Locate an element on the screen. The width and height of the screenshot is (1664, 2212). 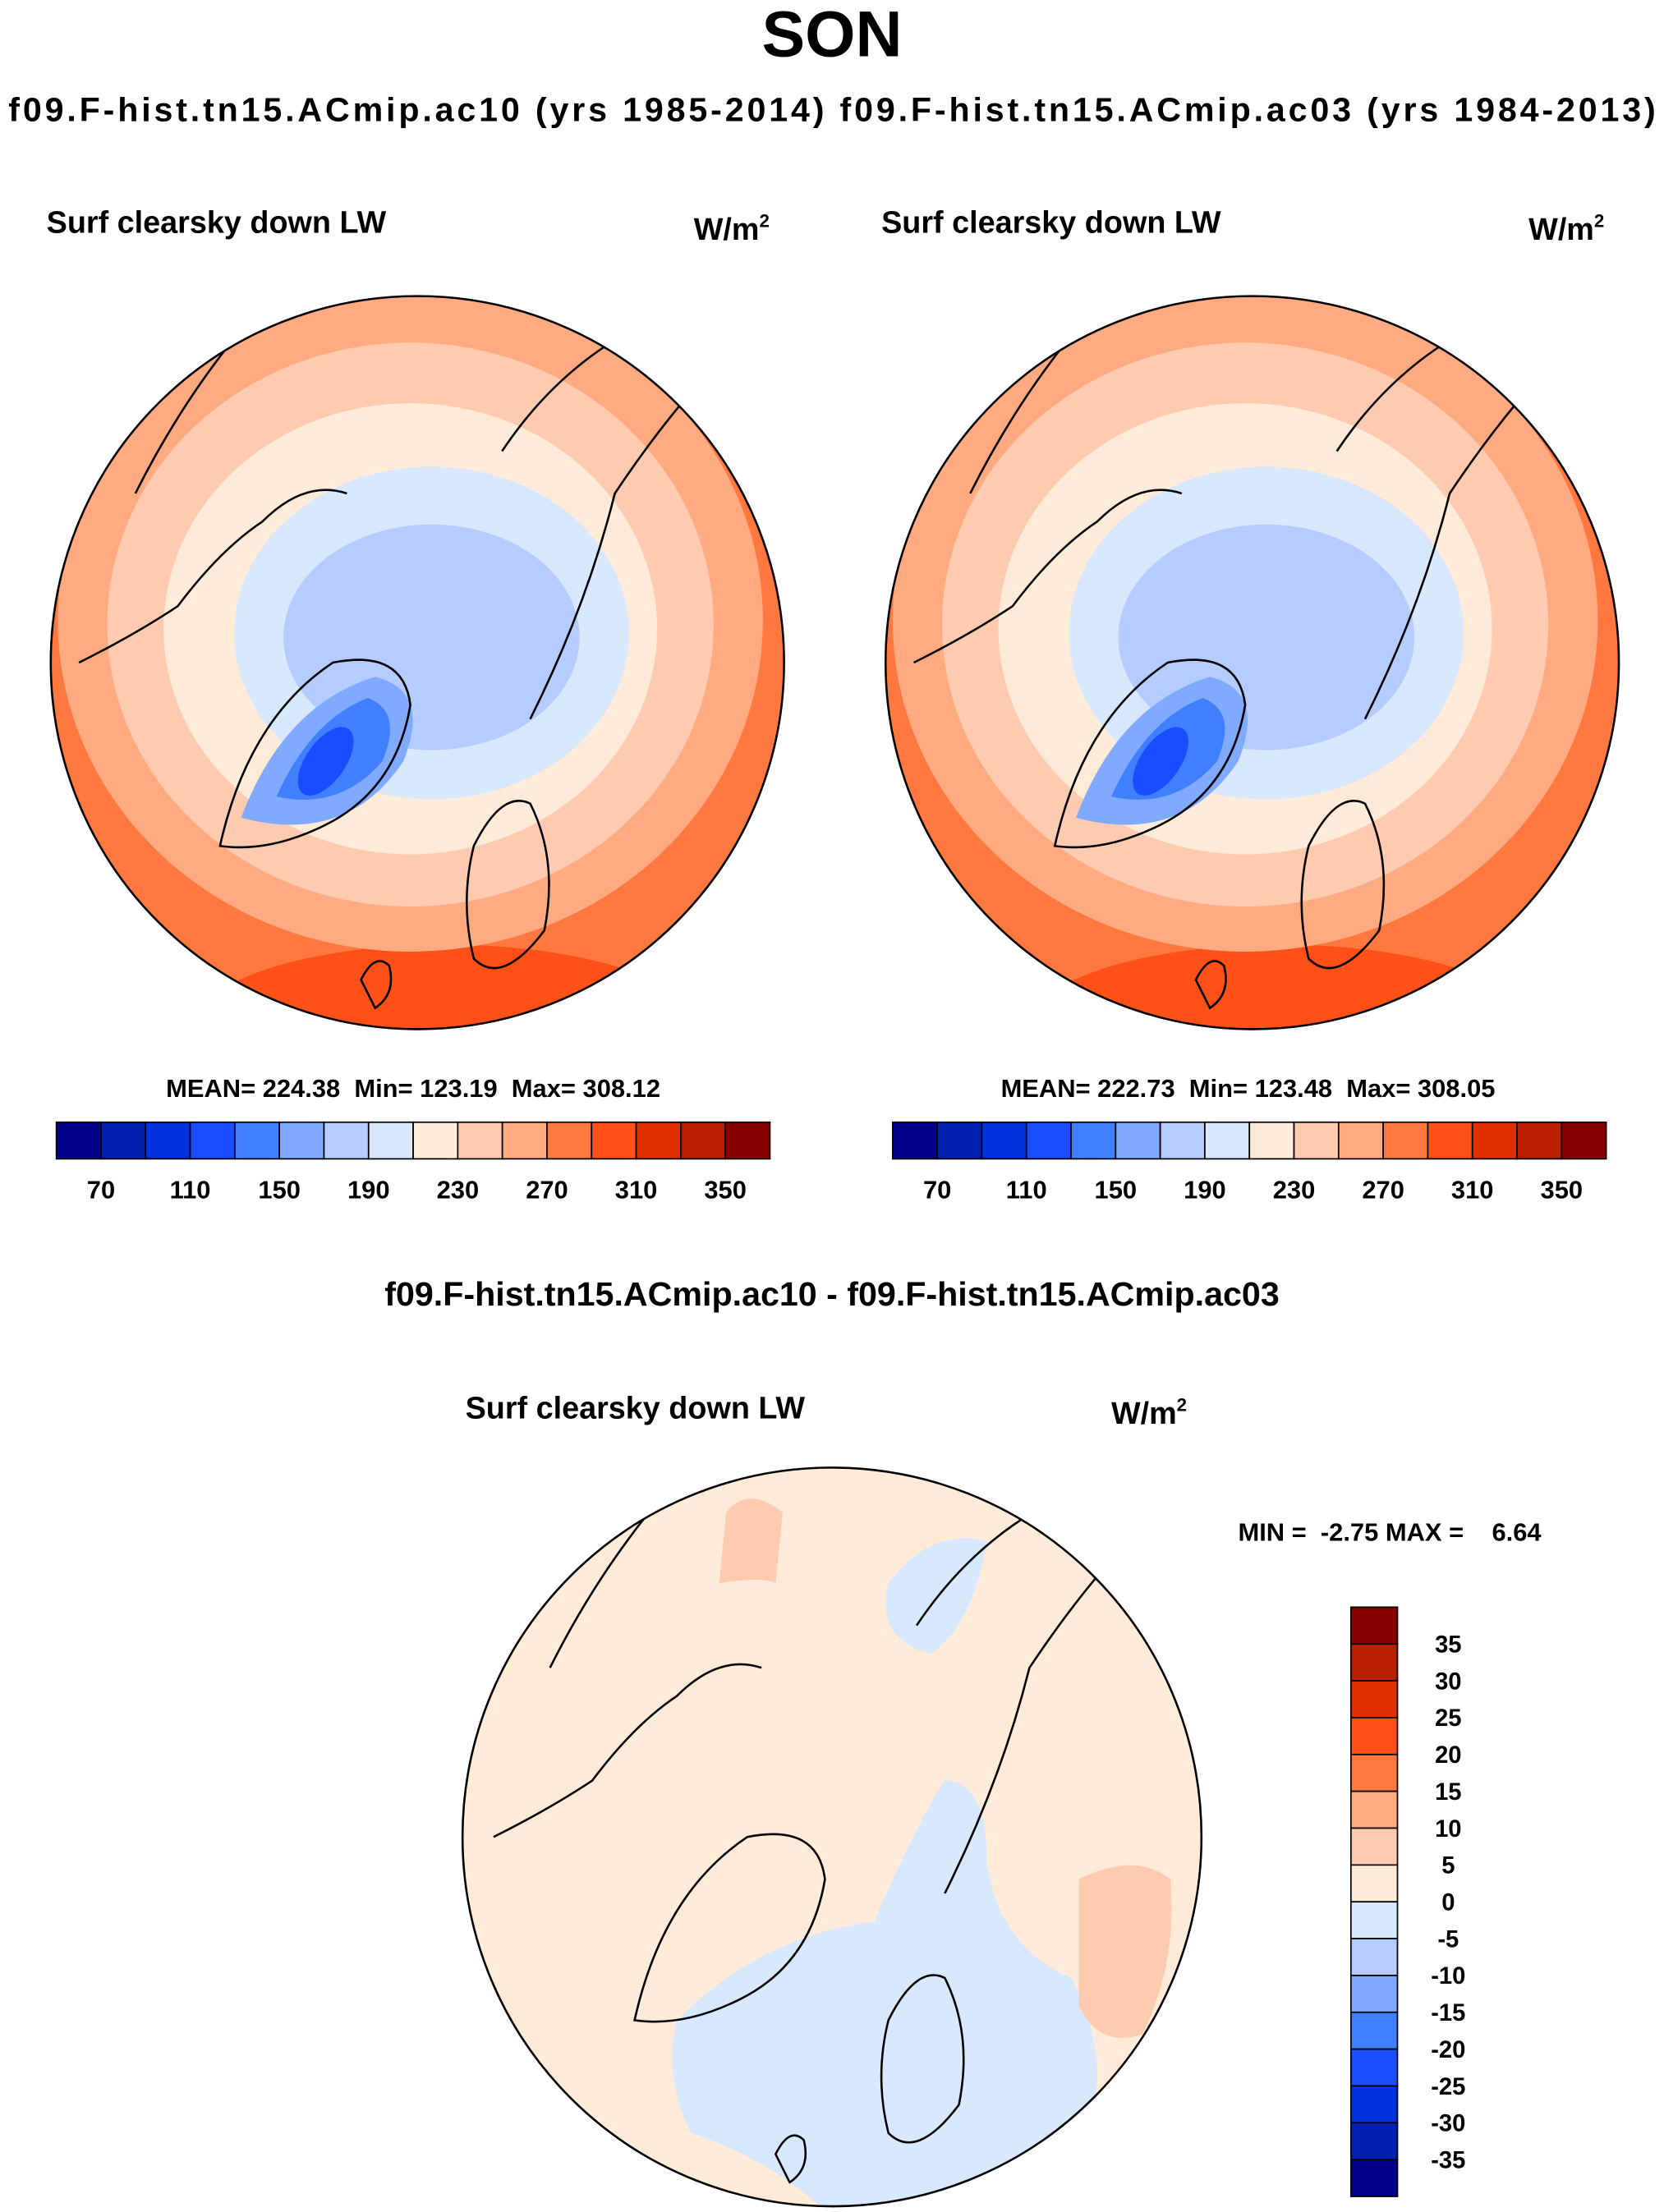
colorbar-tick-label: 5 is located at coordinates (1448, 1866).